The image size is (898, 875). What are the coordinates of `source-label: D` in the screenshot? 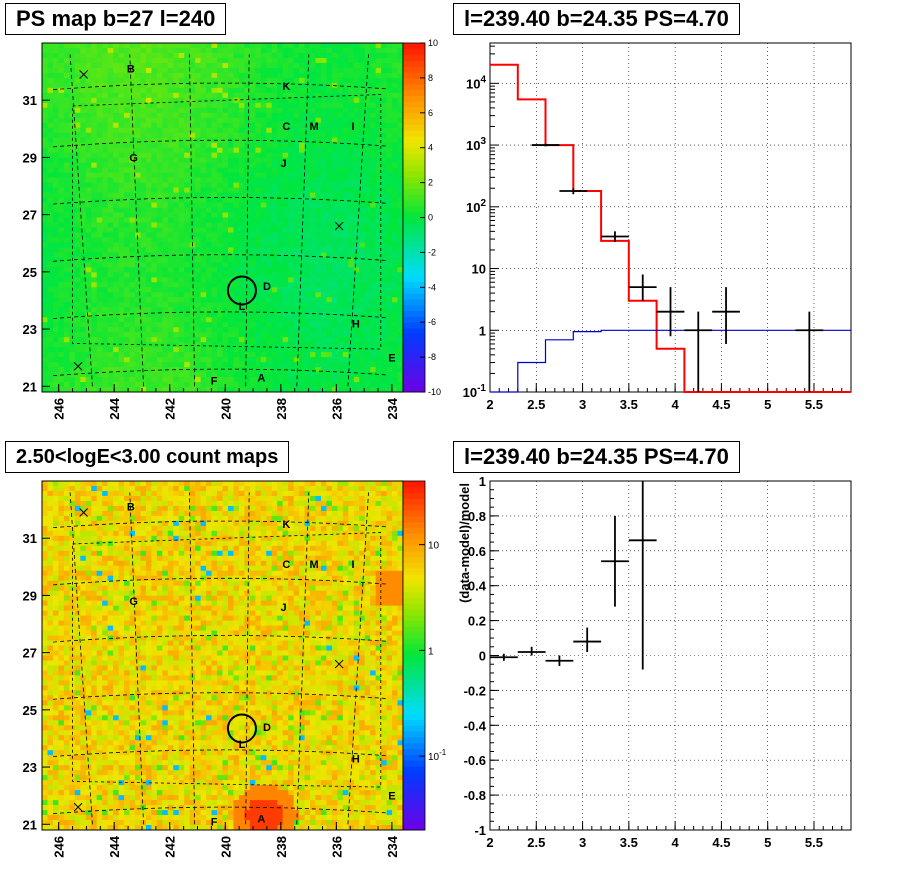 It's located at (267, 728).